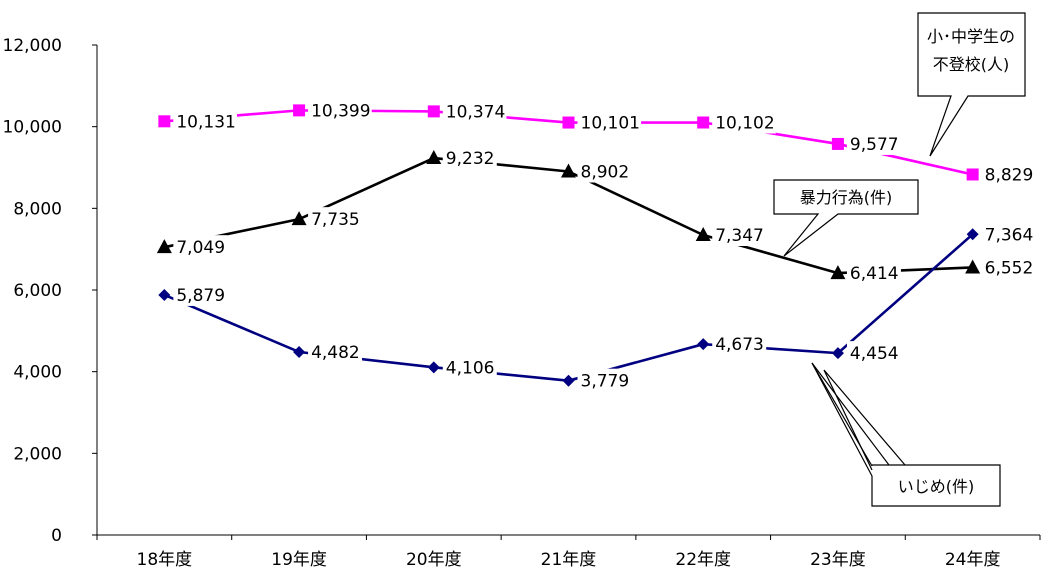 This screenshot has height=571, width=1048. What do you see at coordinates (37, 209) in the screenshot?
I see `y-tick-label: 8,000` at bounding box center [37, 209].